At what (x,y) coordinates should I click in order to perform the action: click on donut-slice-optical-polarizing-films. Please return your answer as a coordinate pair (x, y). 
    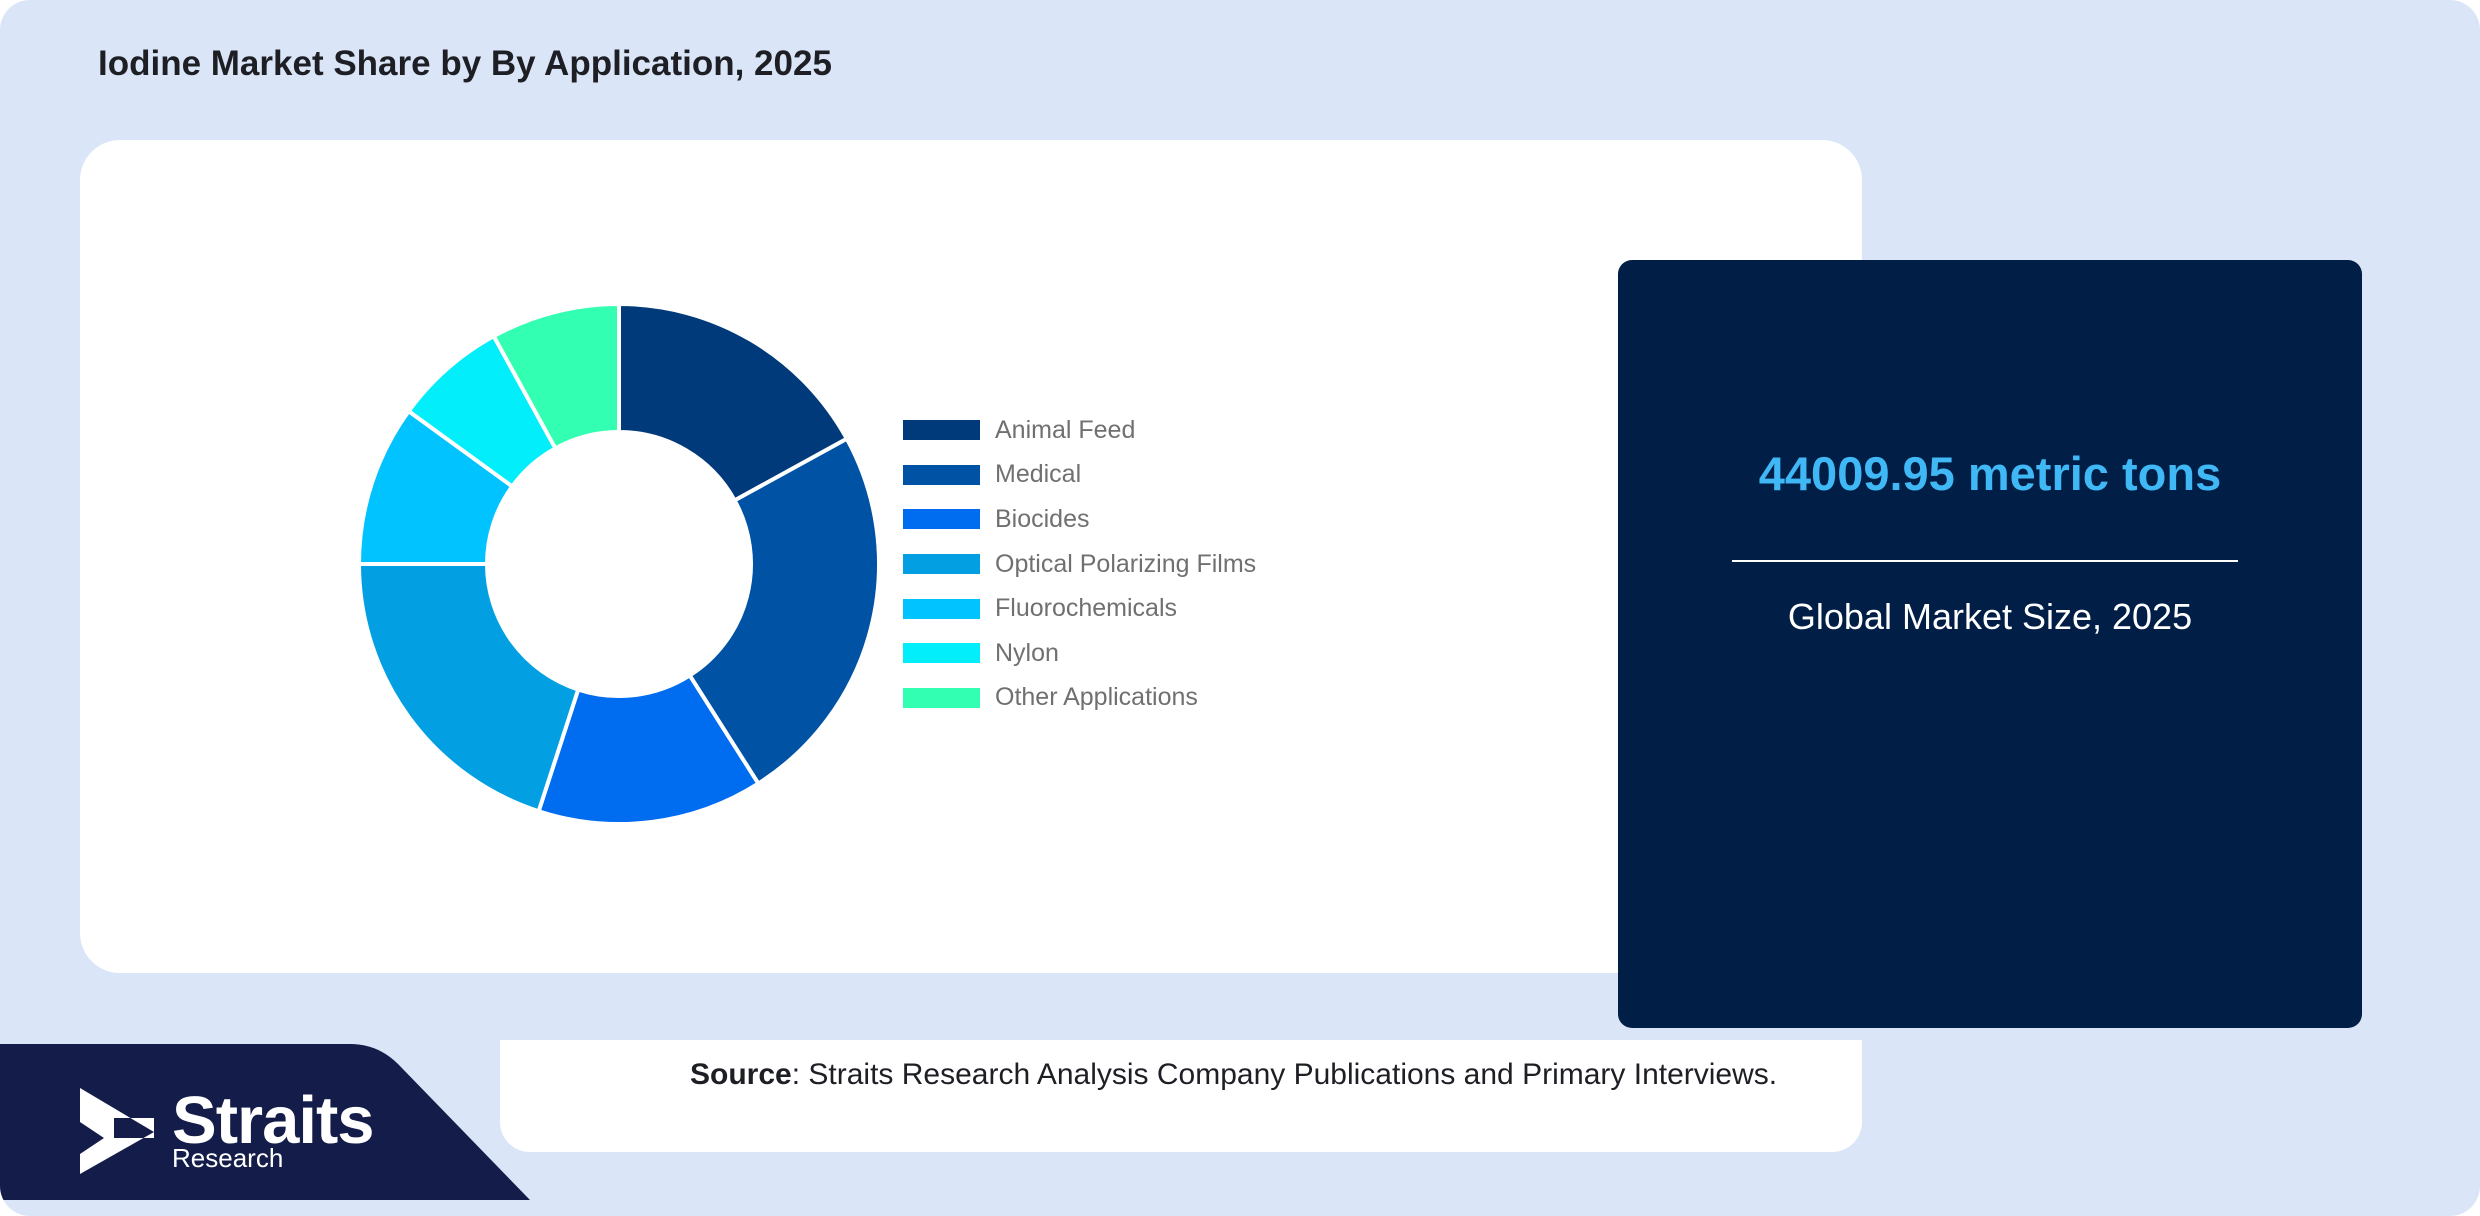
    Looking at the image, I should click on (468, 688).